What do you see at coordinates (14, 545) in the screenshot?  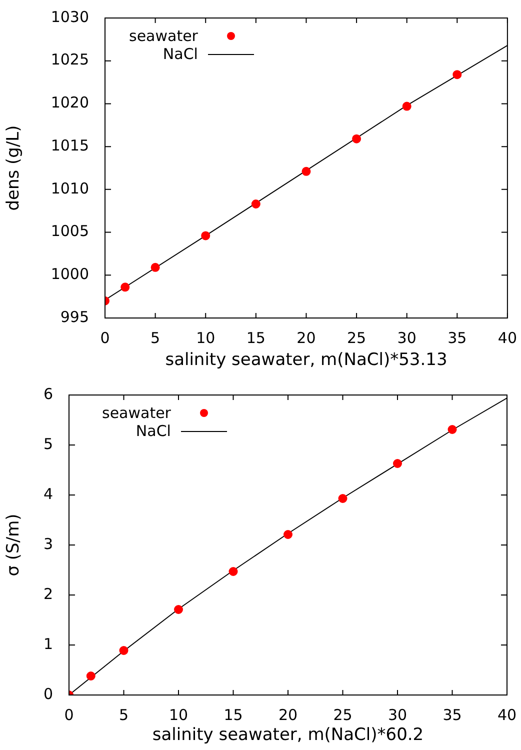 I see `y-axis-title: σ (S/m)` at bounding box center [14, 545].